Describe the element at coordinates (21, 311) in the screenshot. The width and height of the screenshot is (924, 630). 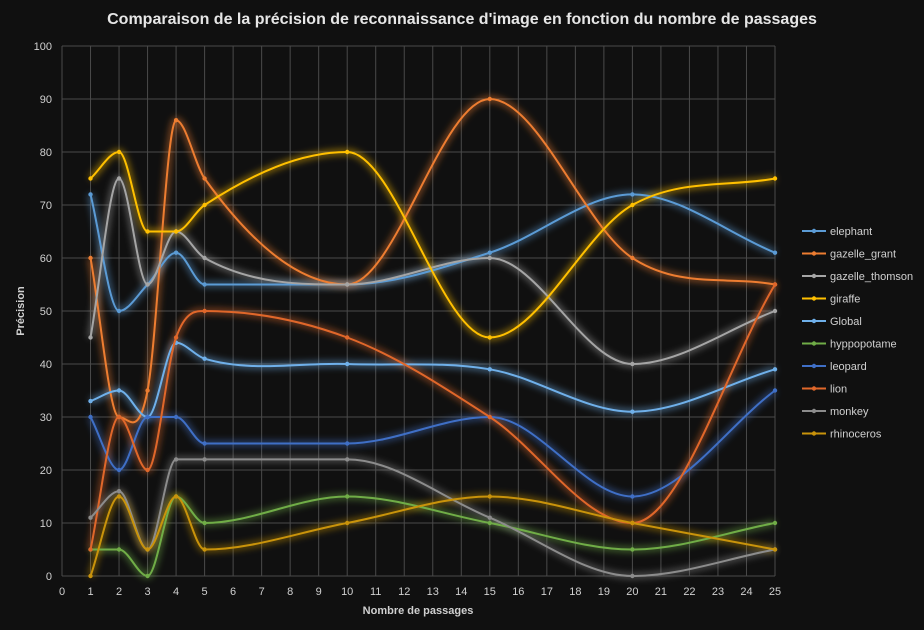
I see `y-axis-title: Précision` at that location.